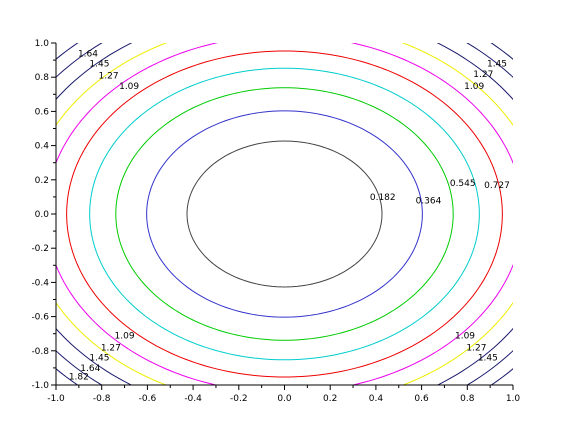 This screenshot has width=570, height=432. I want to click on x-tick-label-4: -0.2, so click(239, 399).